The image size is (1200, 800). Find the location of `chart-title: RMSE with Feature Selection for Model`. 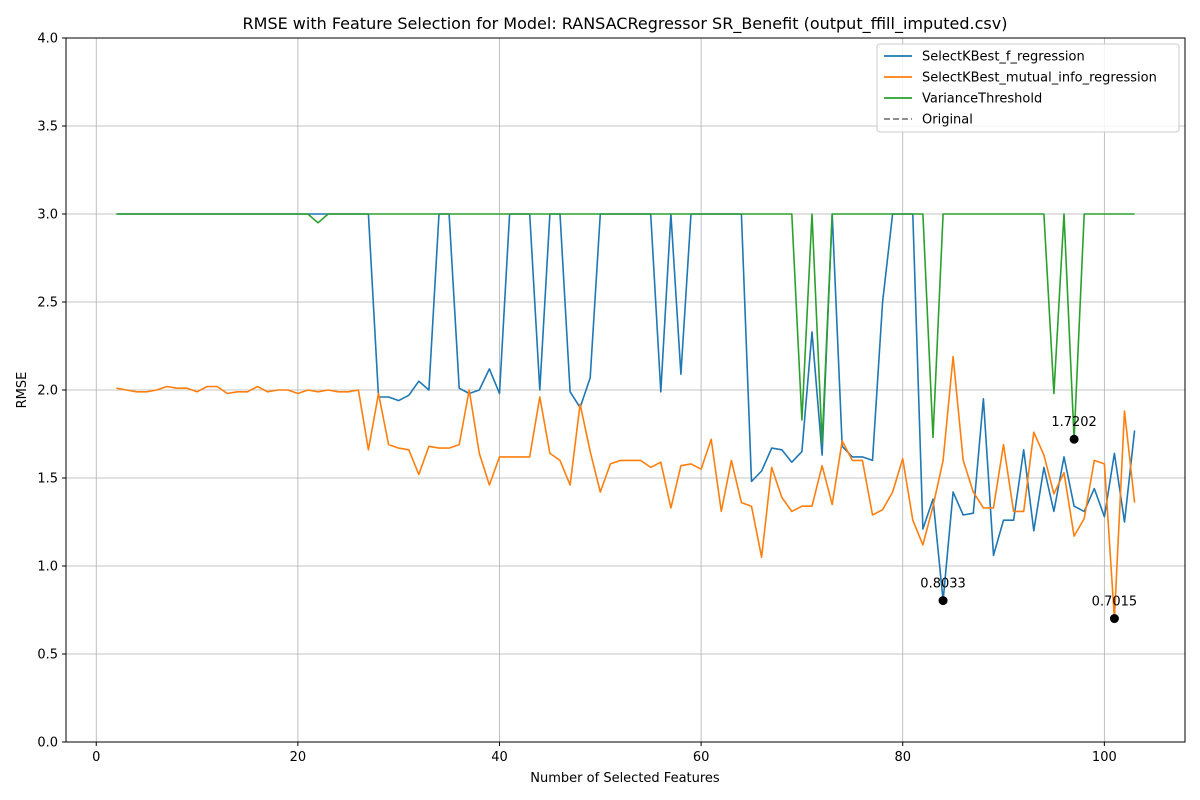

chart-title: RMSE with Feature Selection for Model is located at coordinates (625, 24).